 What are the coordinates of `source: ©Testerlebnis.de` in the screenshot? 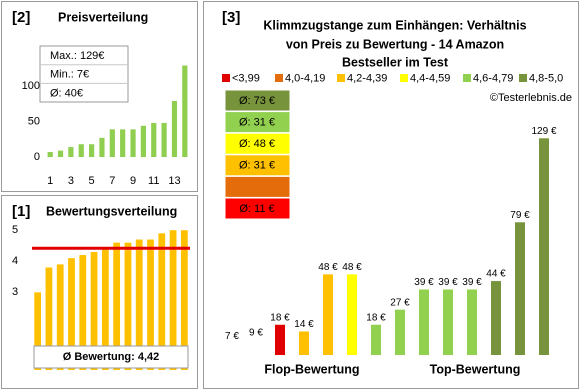 It's located at (531, 98).